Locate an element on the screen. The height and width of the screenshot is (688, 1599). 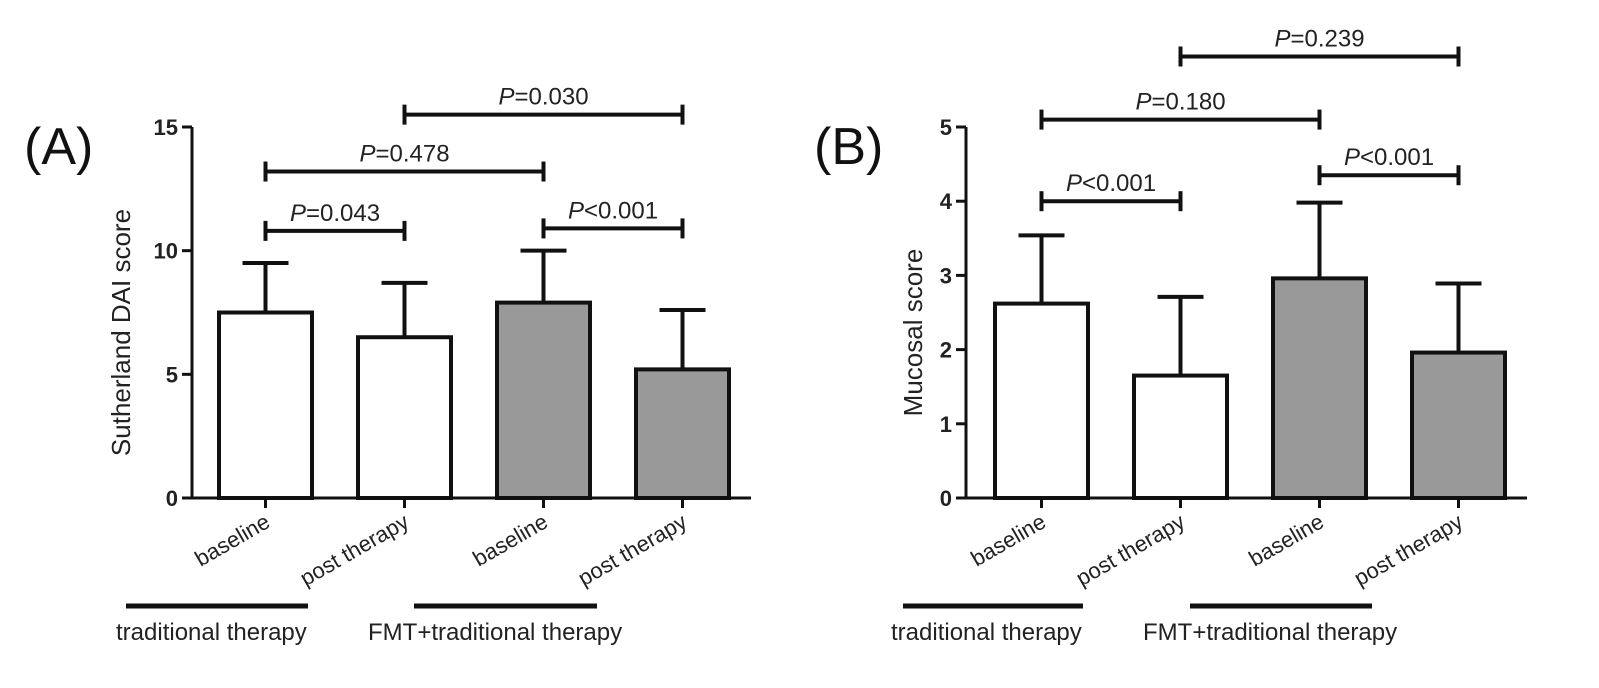
p-value-label: P=0.180 is located at coordinates (1180, 102).